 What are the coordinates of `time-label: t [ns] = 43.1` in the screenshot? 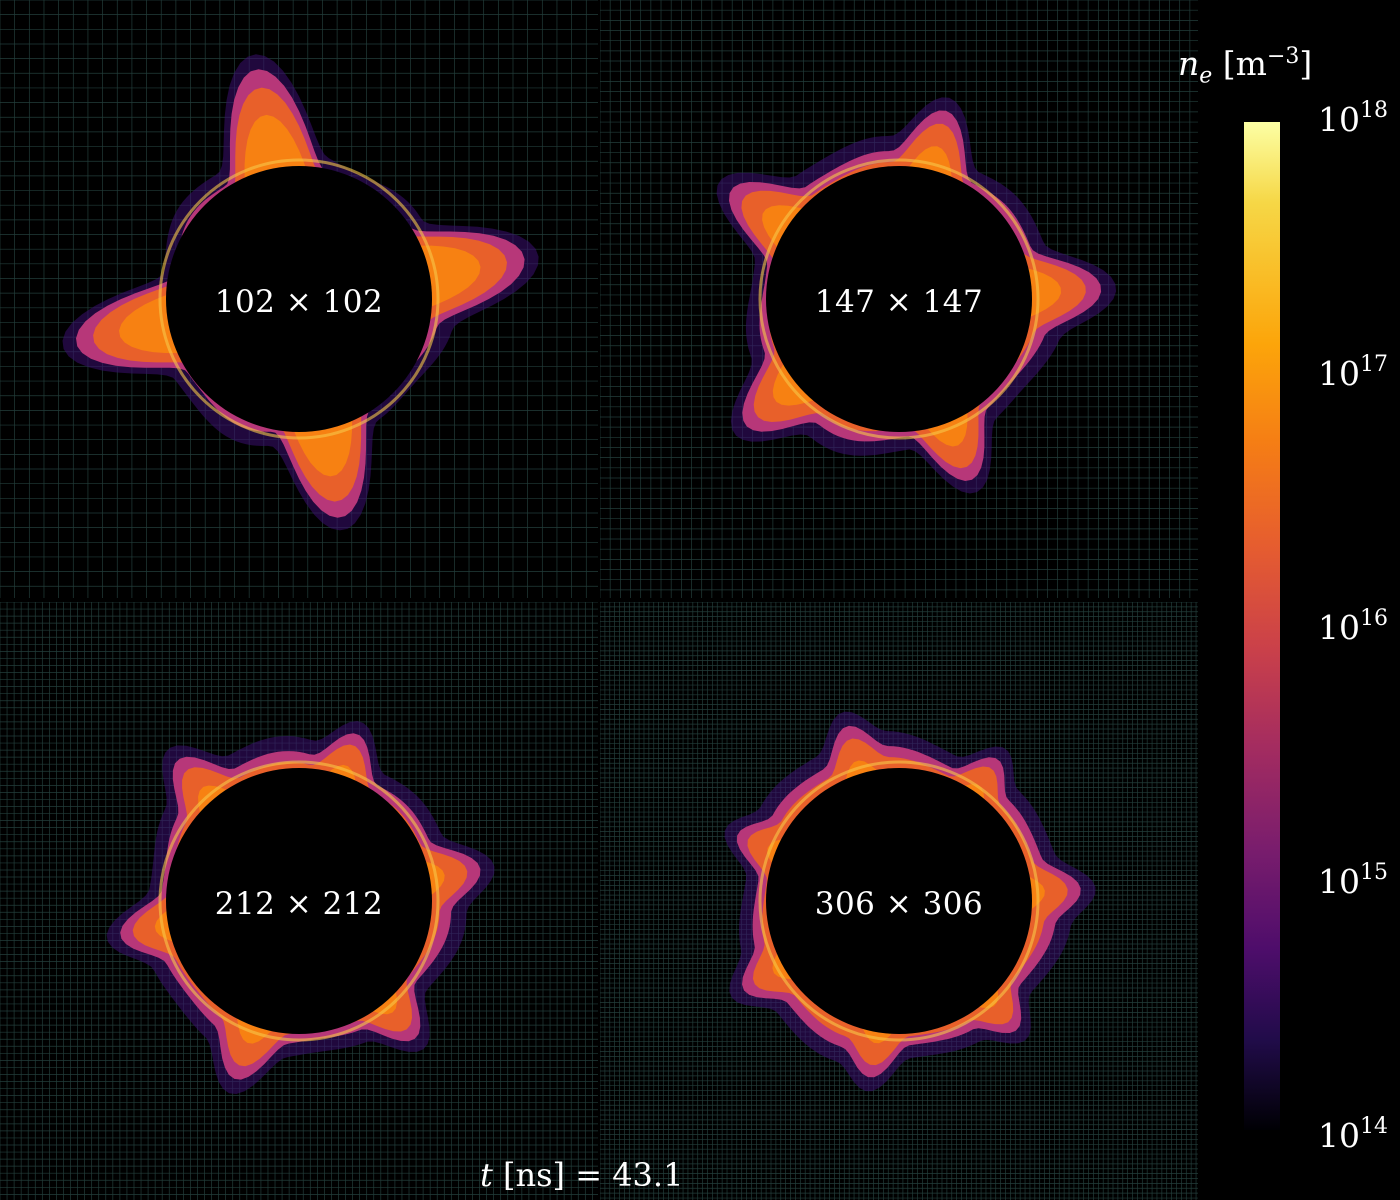 It's located at (581, 1175).